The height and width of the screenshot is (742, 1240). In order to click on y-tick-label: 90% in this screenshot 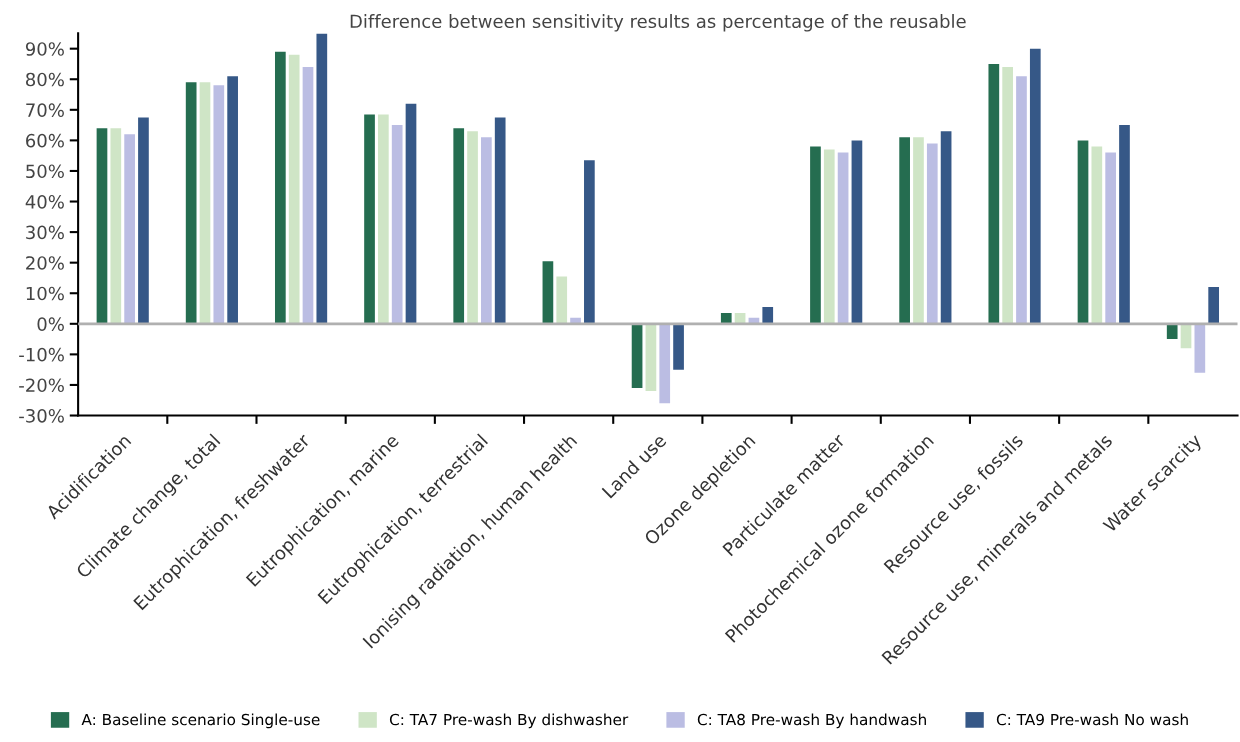, I will do `click(44, 49)`.